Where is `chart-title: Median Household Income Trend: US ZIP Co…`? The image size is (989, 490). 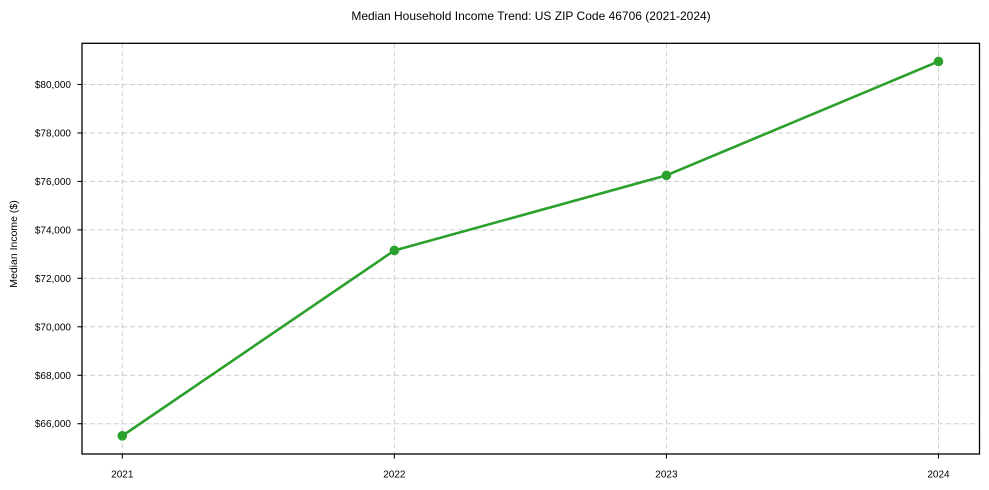 chart-title: Median Household Income Trend: US ZIP Co… is located at coordinates (531, 16).